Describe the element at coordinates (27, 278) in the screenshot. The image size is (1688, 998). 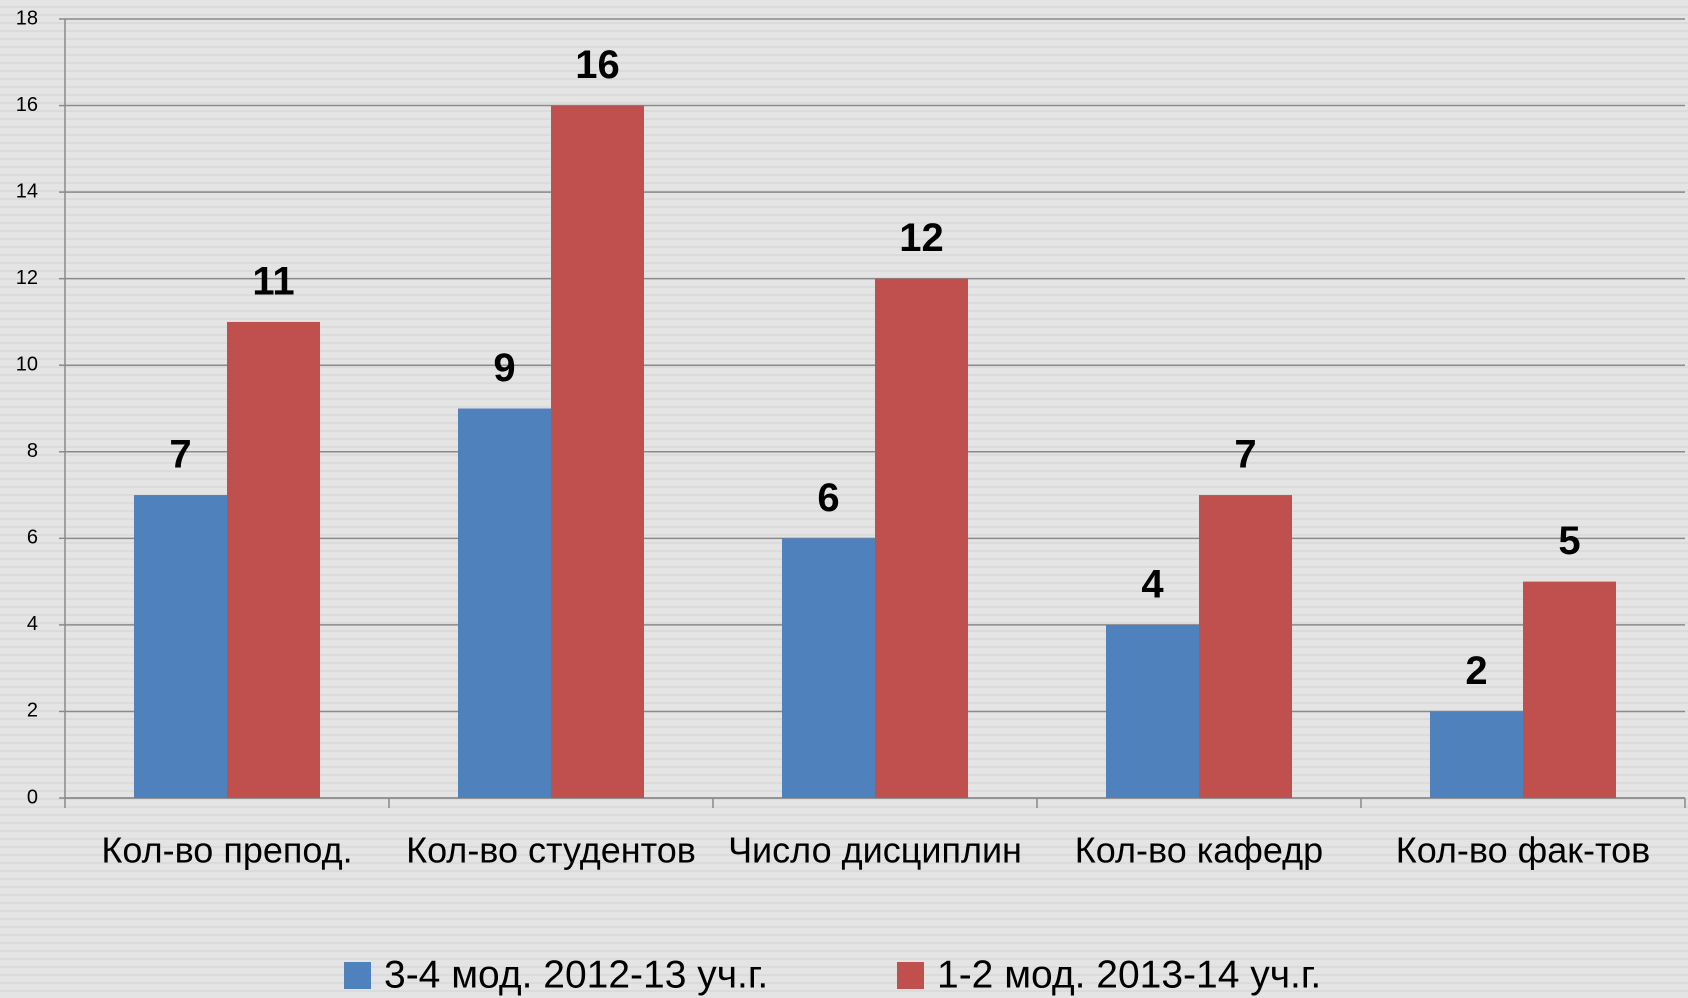
I see `y-tick-label: 12` at that location.